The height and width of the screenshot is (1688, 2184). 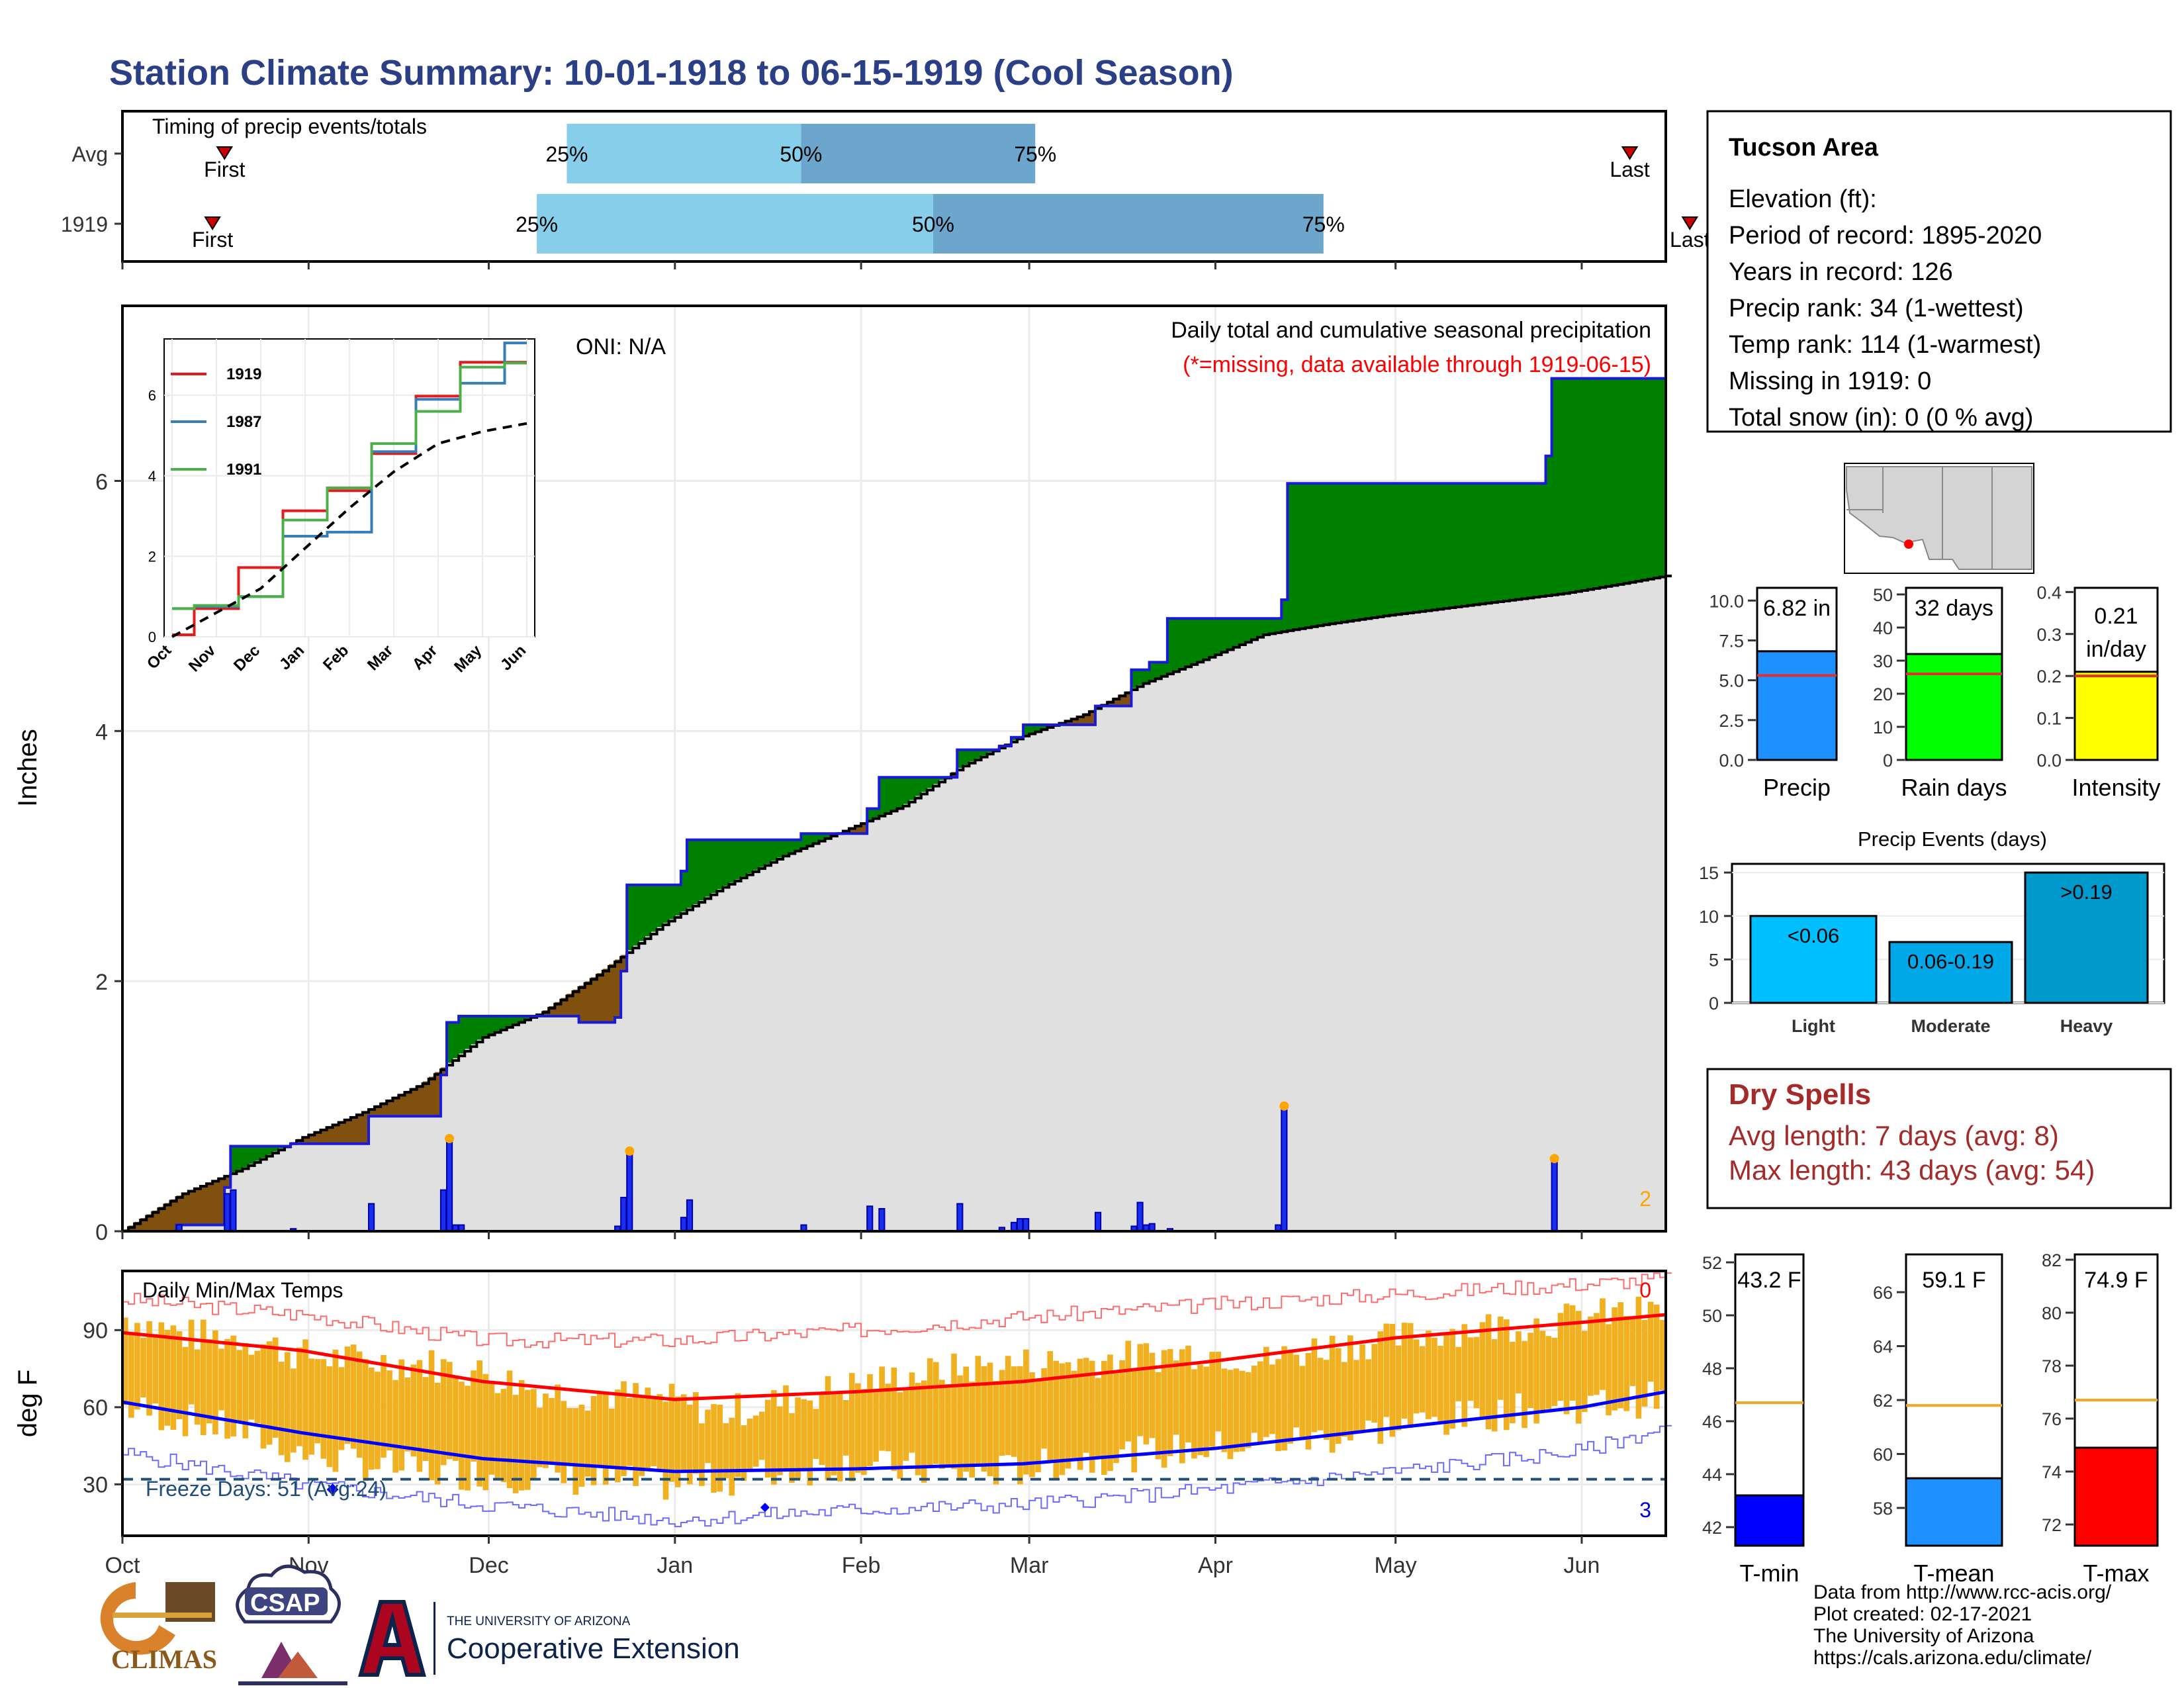 What do you see at coordinates (1215, 1565) in the screenshot?
I see `month-label: Apr` at bounding box center [1215, 1565].